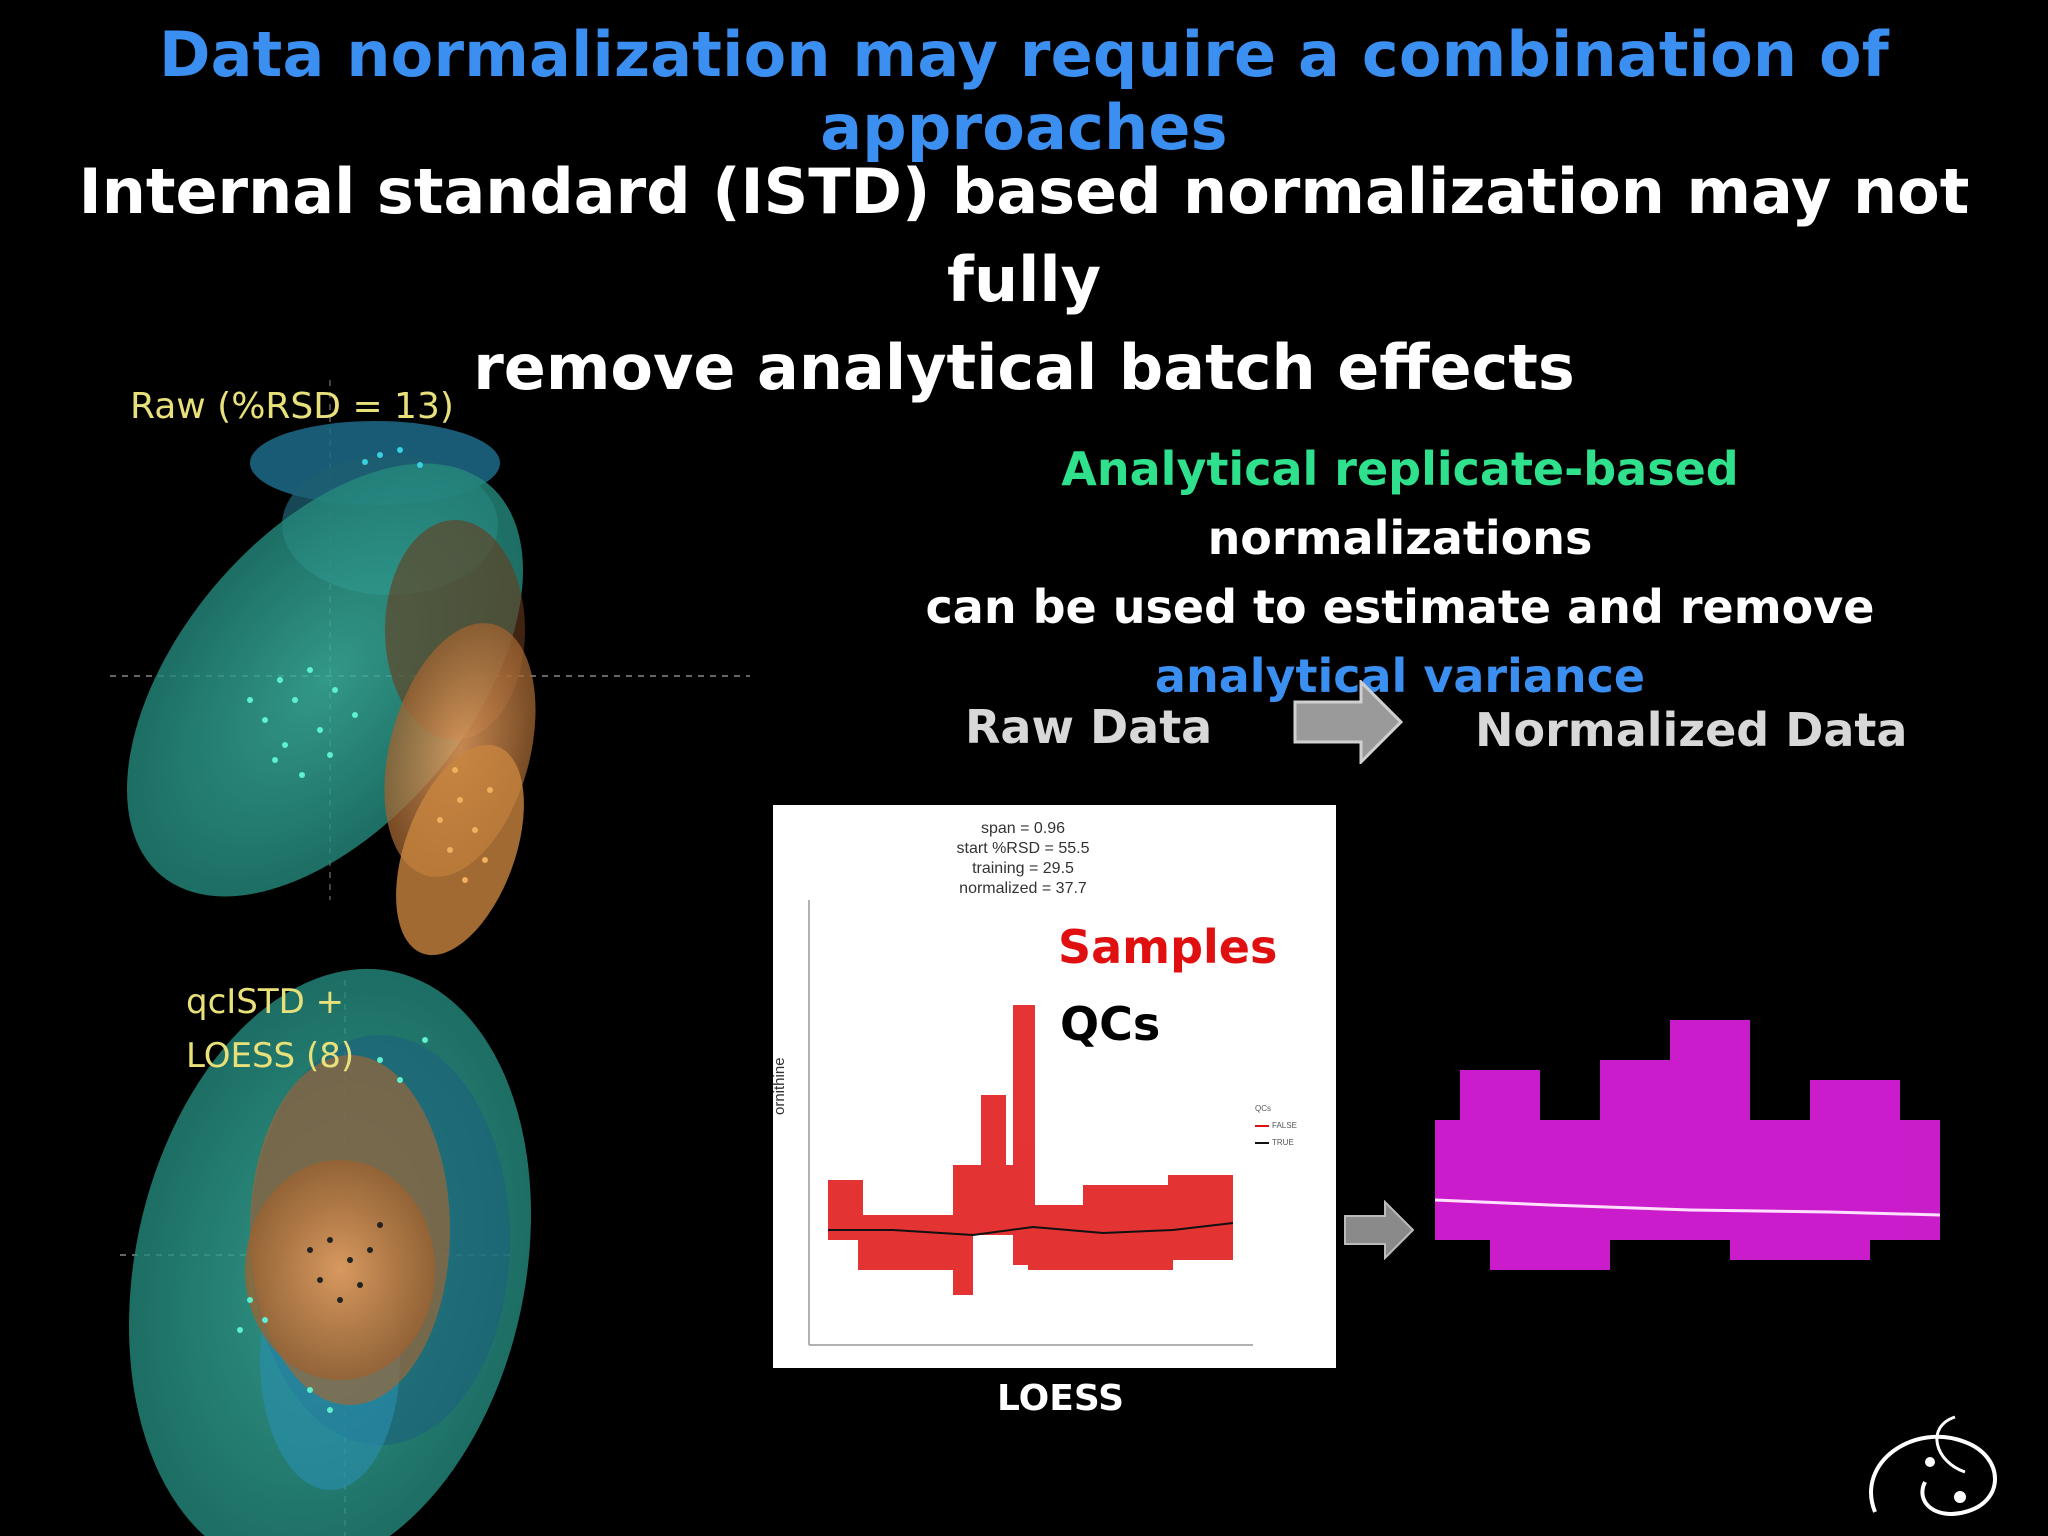  Describe the element at coordinates (1030, 1123) in the screenshot. I see `loess-scatter` at that location.